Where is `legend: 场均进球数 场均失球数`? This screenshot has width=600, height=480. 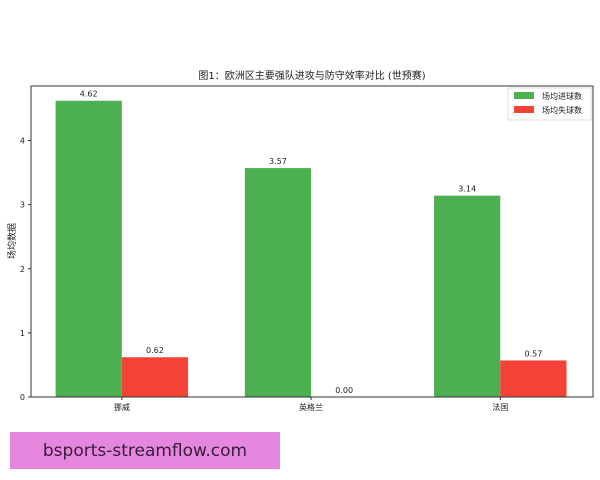
legend: 场均进球数 场均失球数 is located at coordinates (549, 104).